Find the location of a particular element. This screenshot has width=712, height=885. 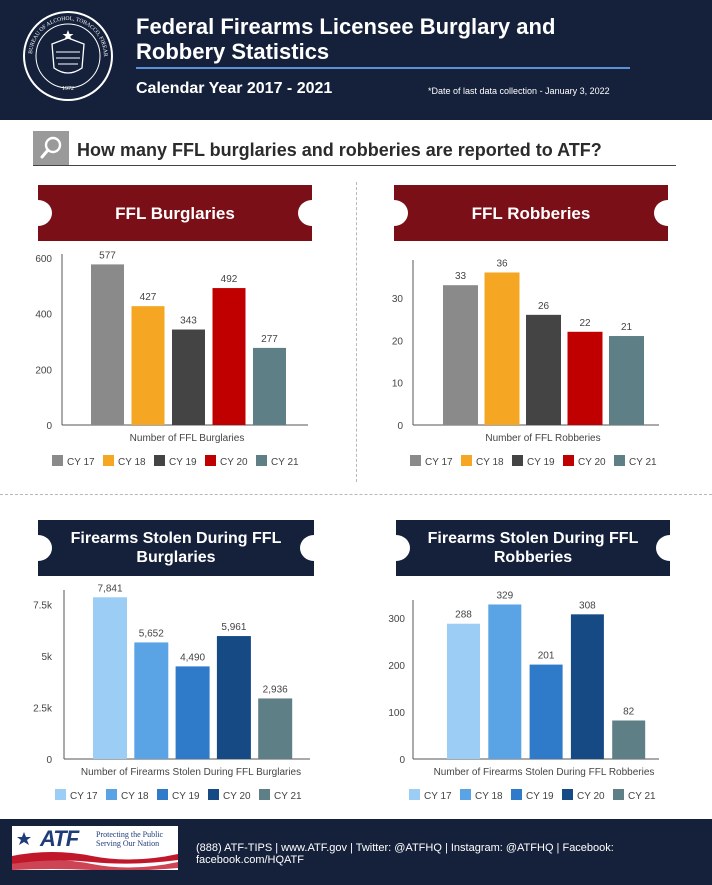

data-label: 22 is located at coordinates (585, 323).